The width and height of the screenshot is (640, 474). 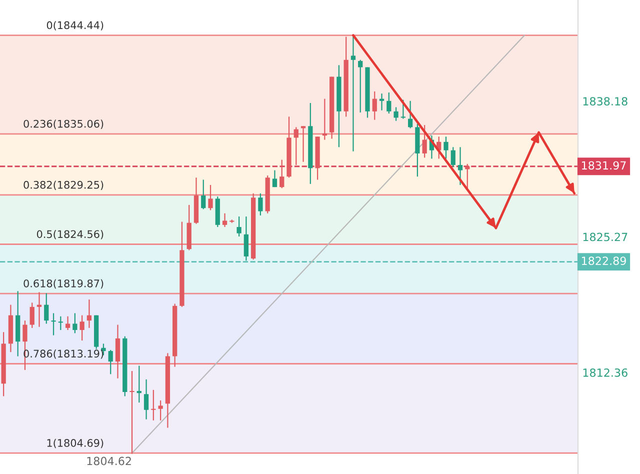 What do you see at coordinates (64, 185) in the screenshot?
I see `ref-line-label: 0.382(1829.25)` at bounding box center [64, 185].